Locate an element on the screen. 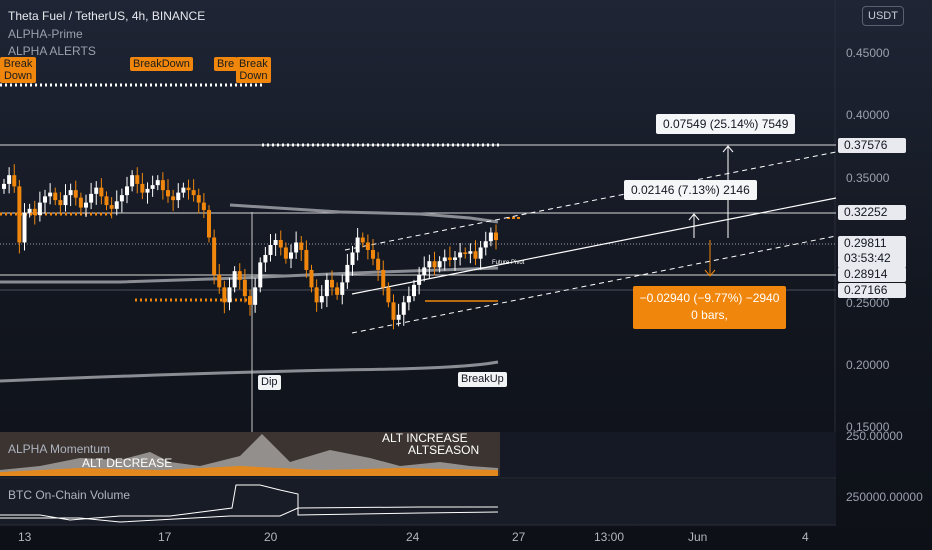 Image resolution: width=932 pixels, height=550 pixels. current-price-tag: 0.29811 03:53:42 is located at coordinates (872, 252).